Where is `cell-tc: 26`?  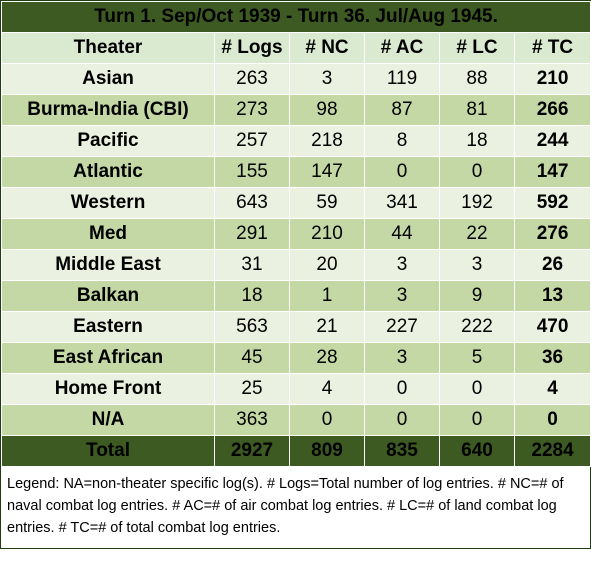 cell-tc: 26 is located at coordinates (552, 265).